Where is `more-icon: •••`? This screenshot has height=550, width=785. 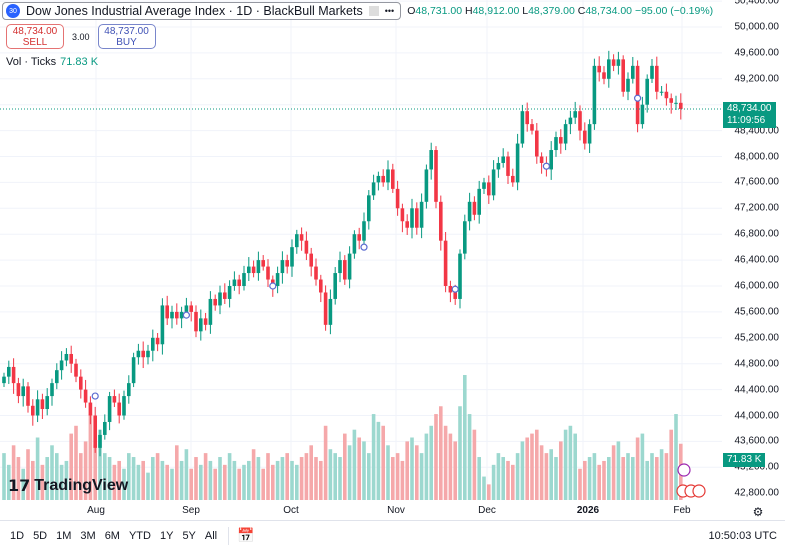
more-icon: ••• is located at coordinates (389, 11).